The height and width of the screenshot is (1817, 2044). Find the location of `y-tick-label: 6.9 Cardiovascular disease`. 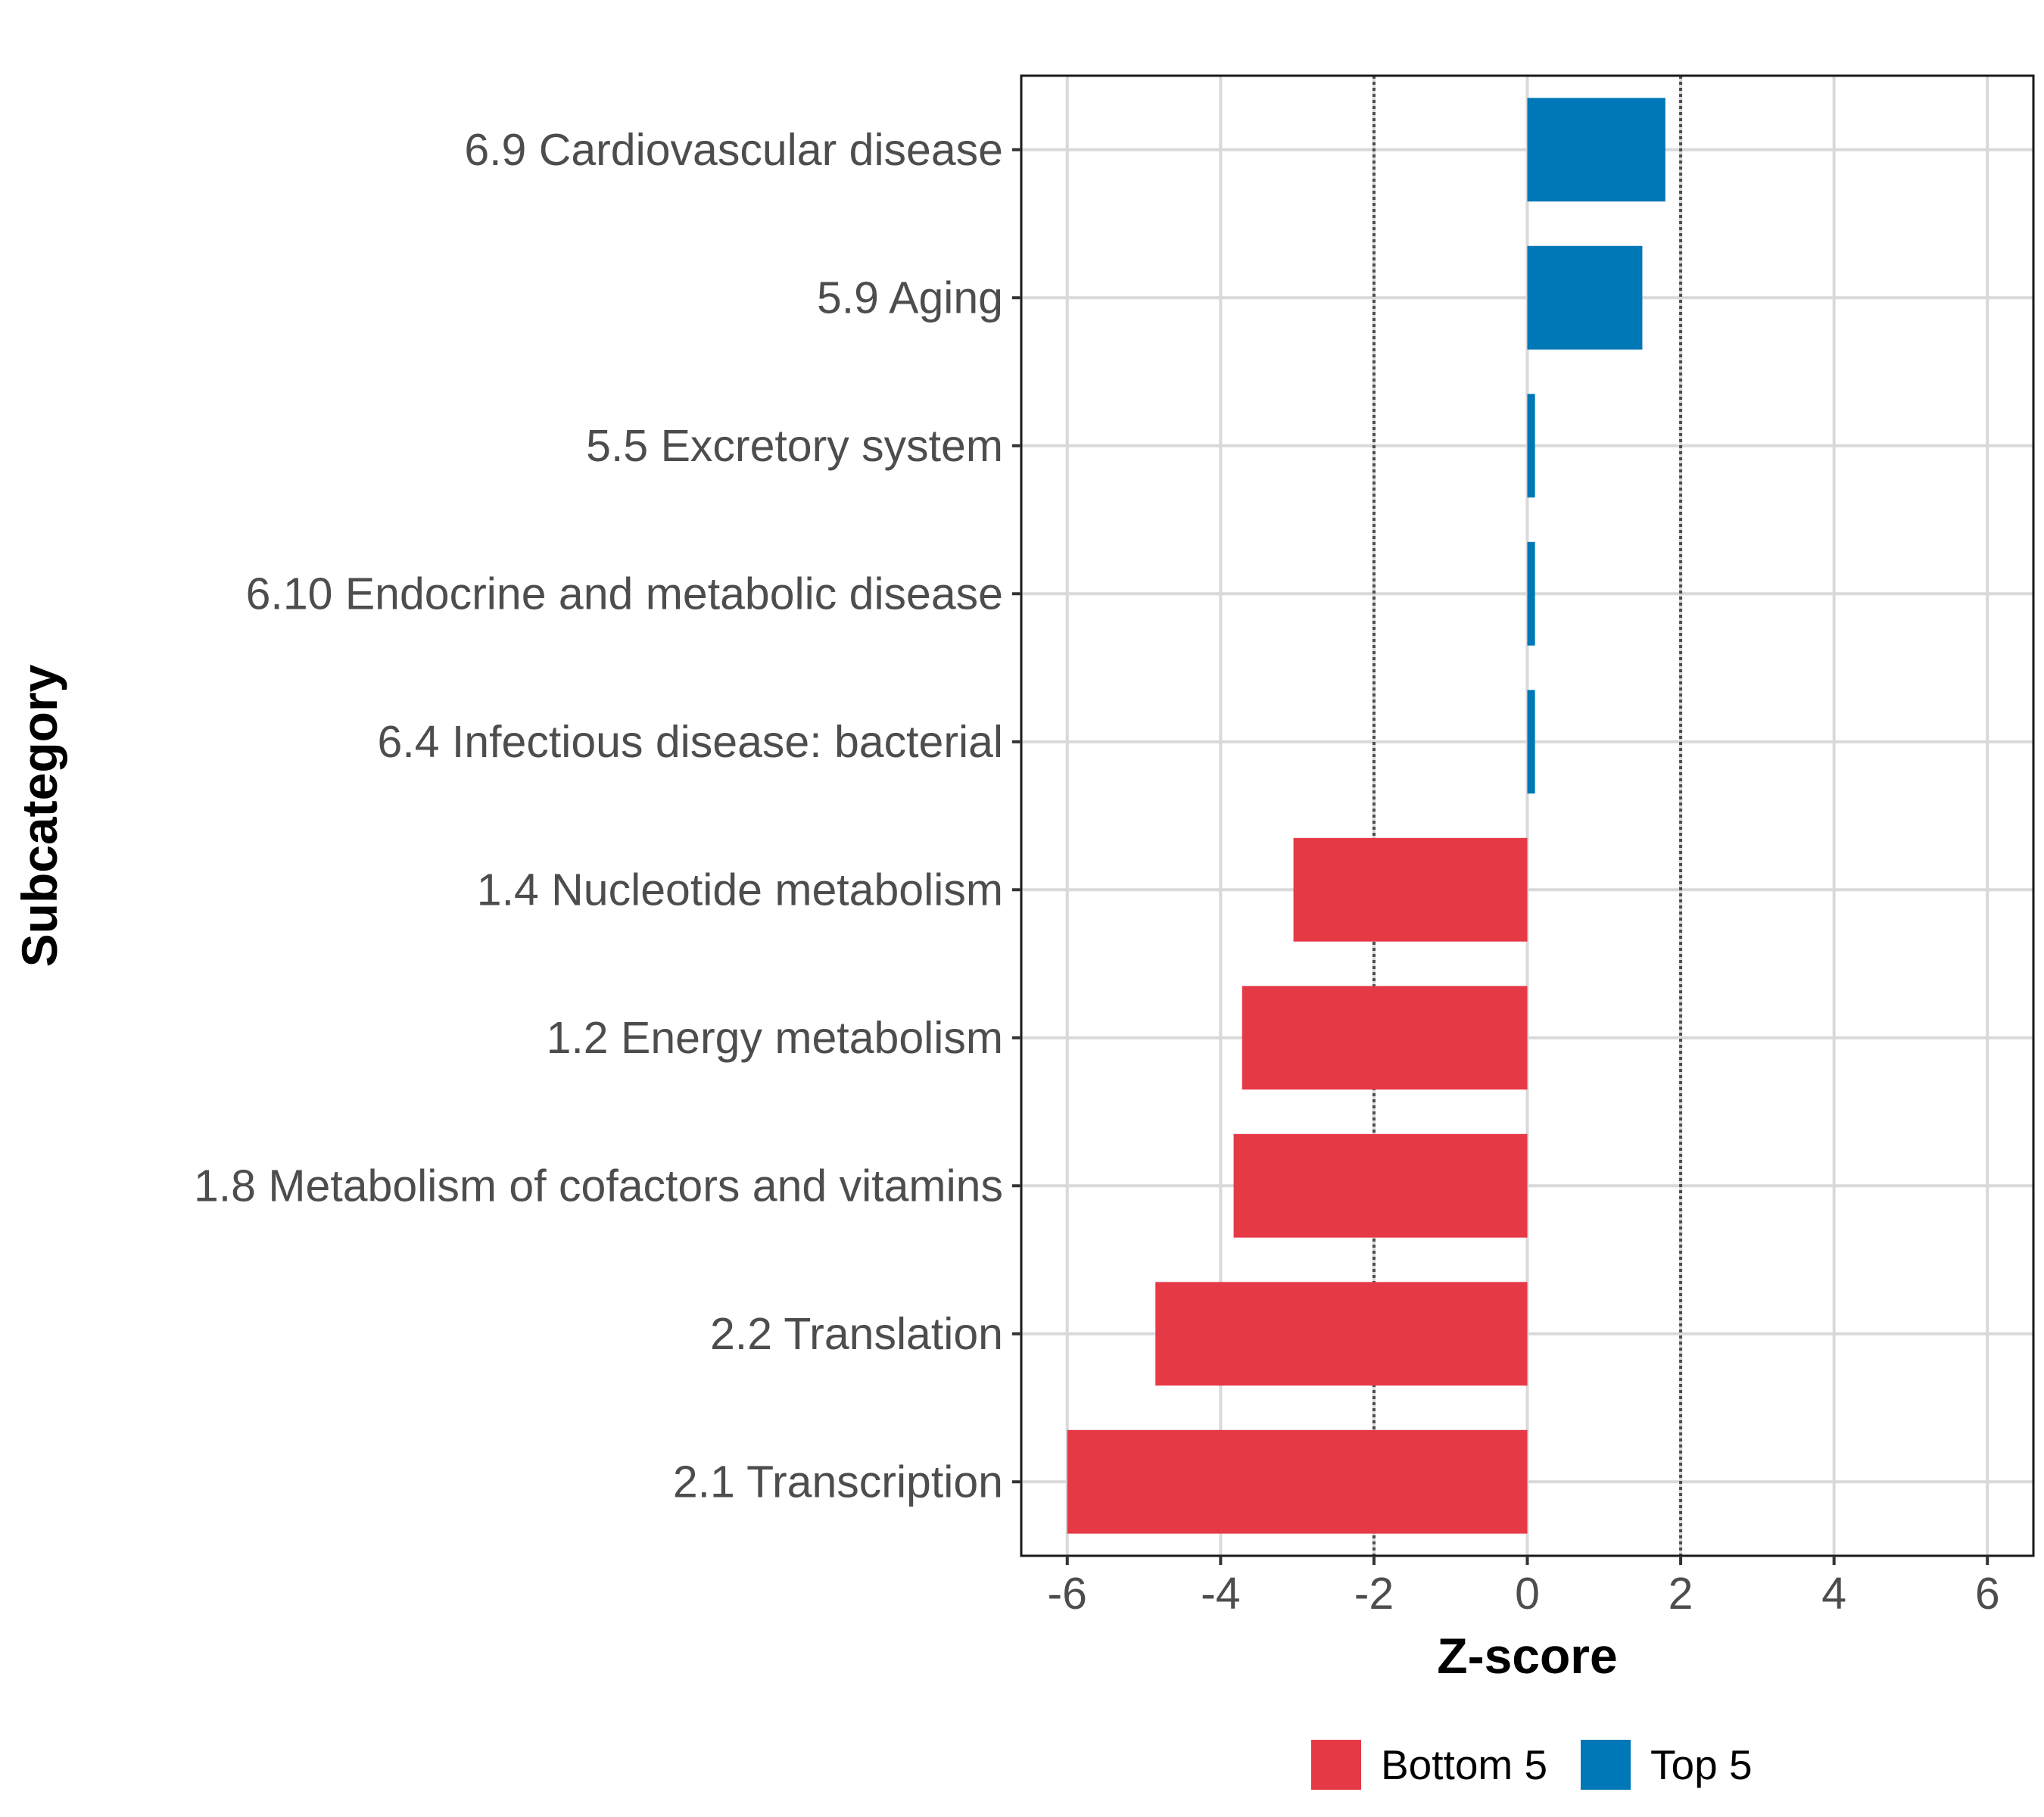

y-tick-label: 6.9 Cardiovascular disease is located at coordinates (733, 150).